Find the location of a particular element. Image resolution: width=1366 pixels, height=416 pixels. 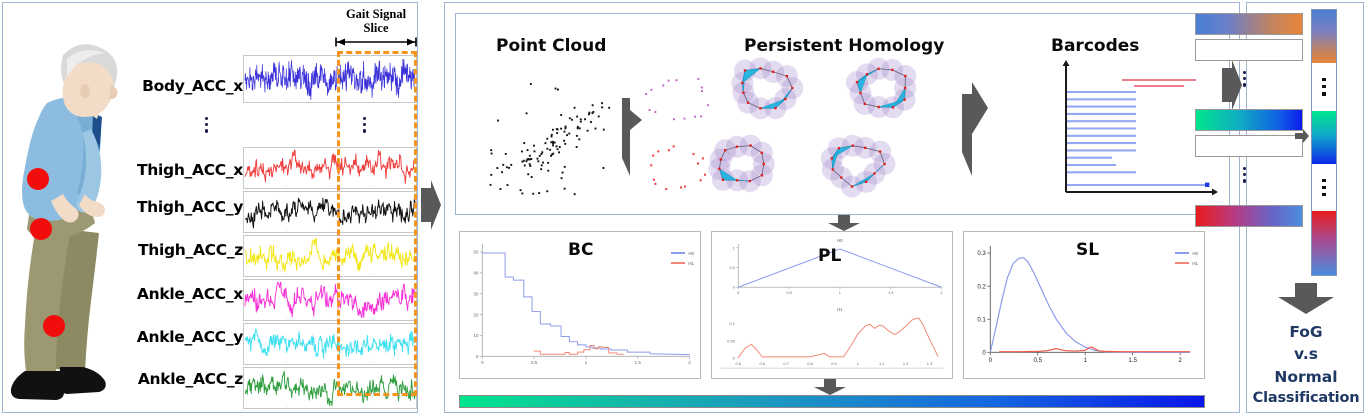

simplicial-complex-diagrams is located at coordinates (848, 127).